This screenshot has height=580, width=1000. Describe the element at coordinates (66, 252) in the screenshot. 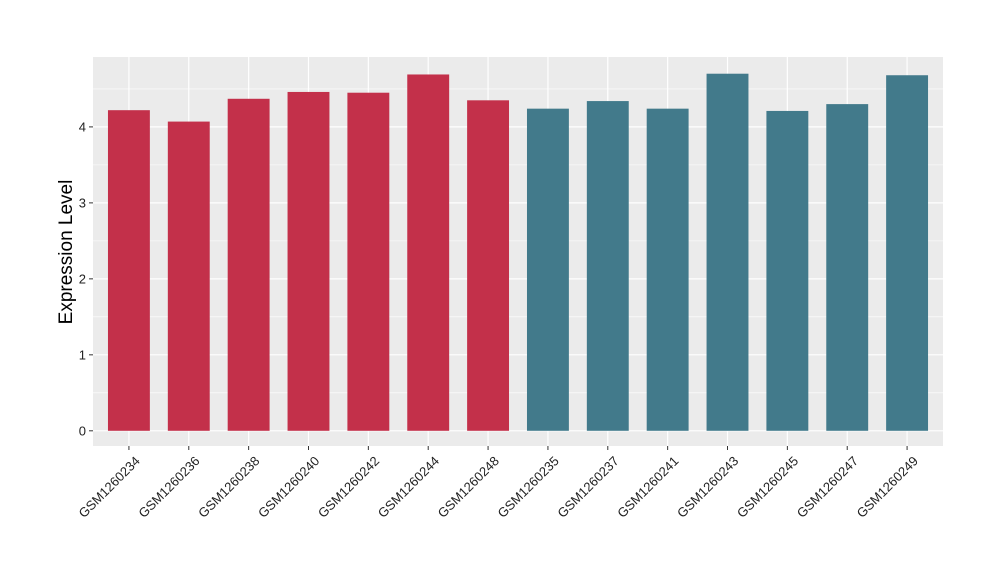

I see `y-axis-title: Expression Level` at that location.